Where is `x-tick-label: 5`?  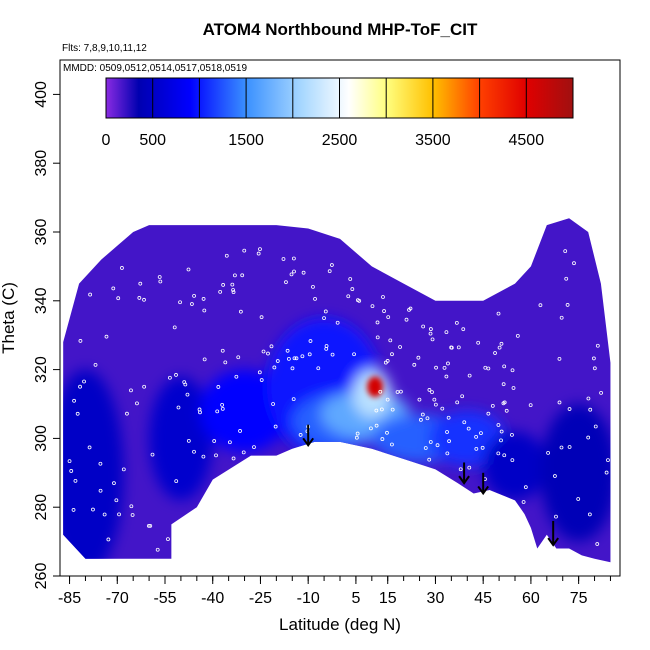 x-tick-label: 5 is located at coordinates (355, 598).